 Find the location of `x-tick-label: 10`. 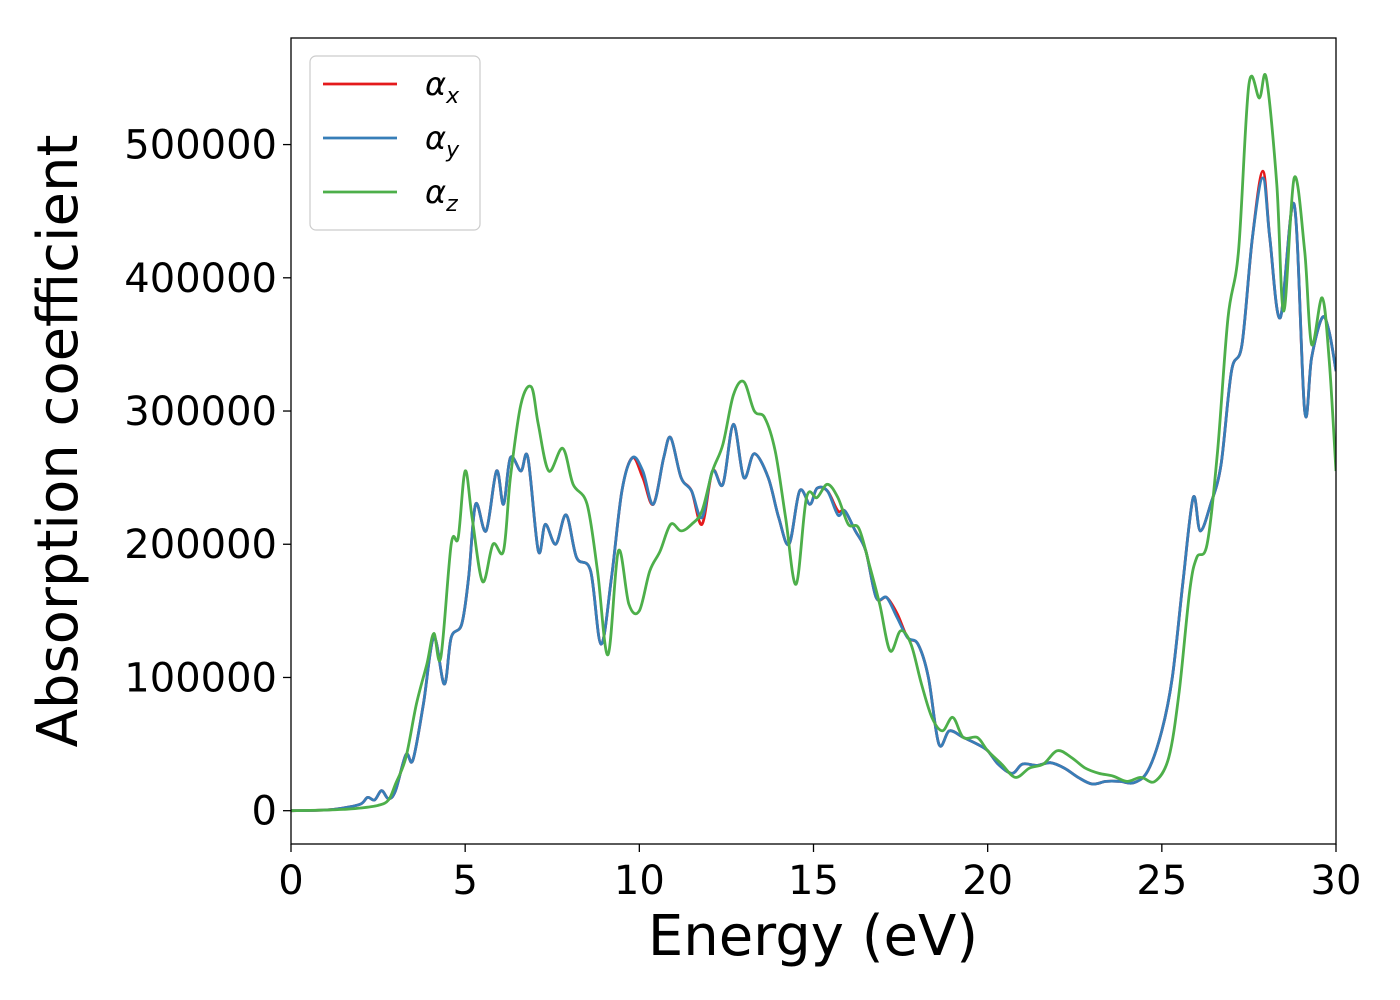

x-tick-label: 10 is located at coordinates (639, 881).